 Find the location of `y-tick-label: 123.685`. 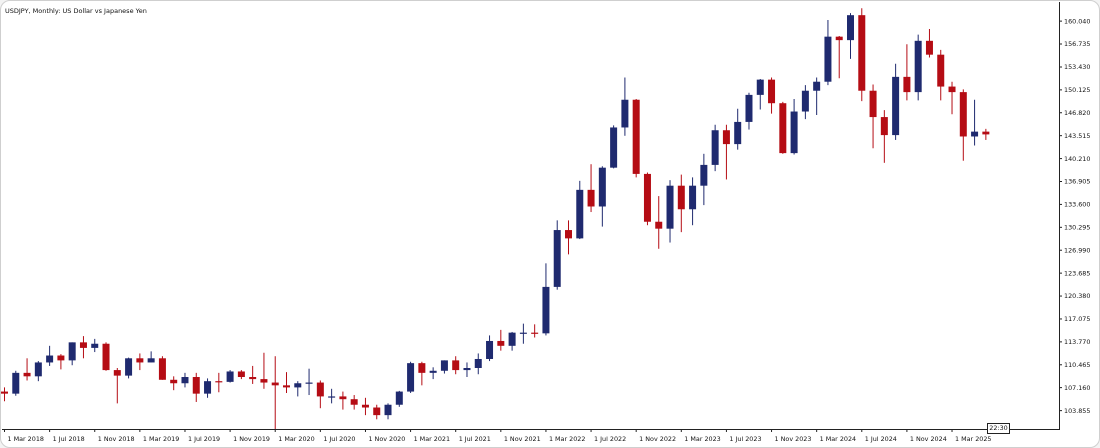

y-tick-label: 123.685 is located at coordinates (1077, 273).